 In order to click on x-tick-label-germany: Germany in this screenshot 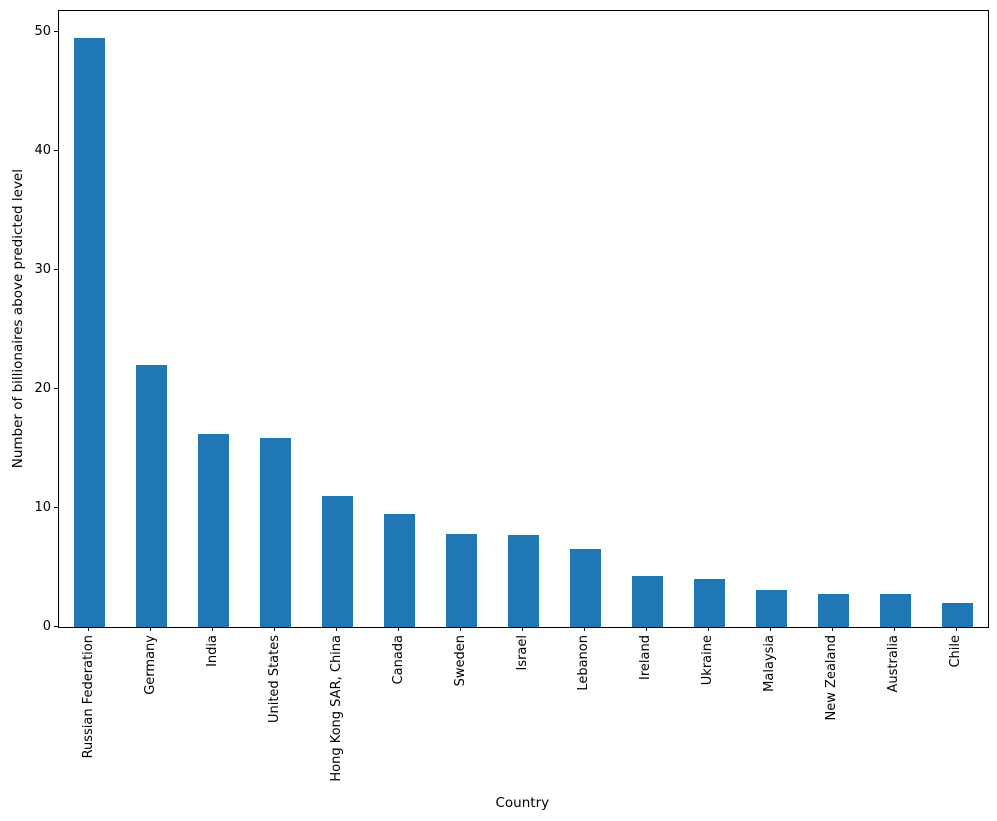, I will do `click(150, 665)`.